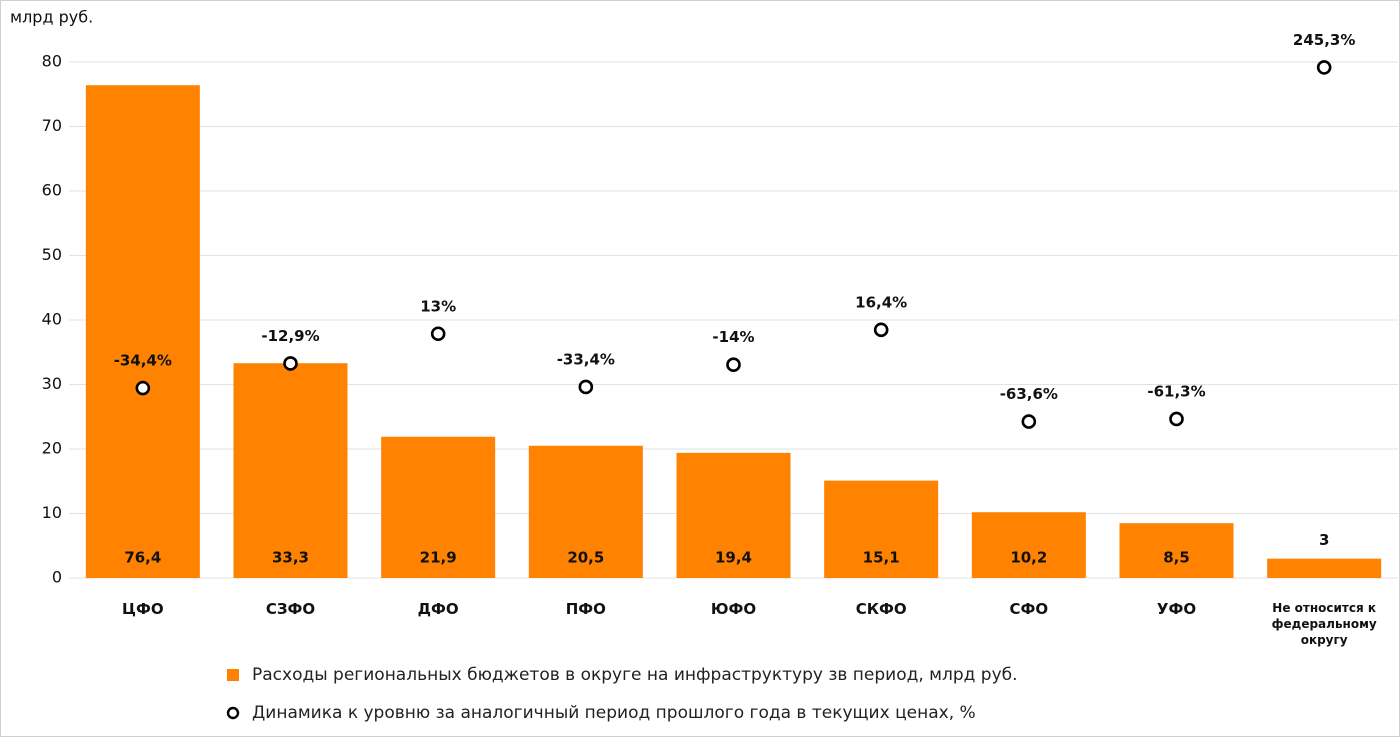 The image size is (1400, 737). Describe the element at coordinates (1324, 624) in the screenshot. I see `x-tick-label: Не относится к федеральному округу` at that location.